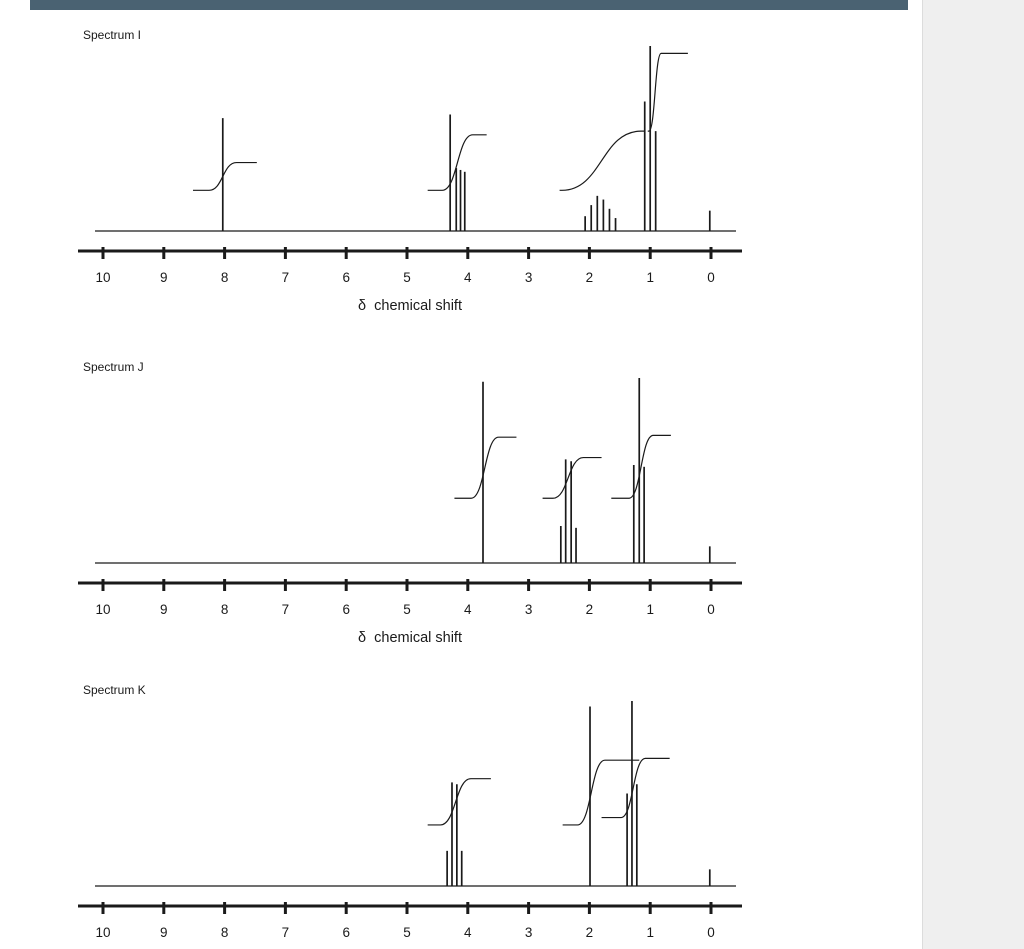 Image resolution: width=1024 pixels, height=949 pixels. What do you see at coordinates (973, 474) in the screenshot?
I see `side-panel` at bounding box center [973, 474].